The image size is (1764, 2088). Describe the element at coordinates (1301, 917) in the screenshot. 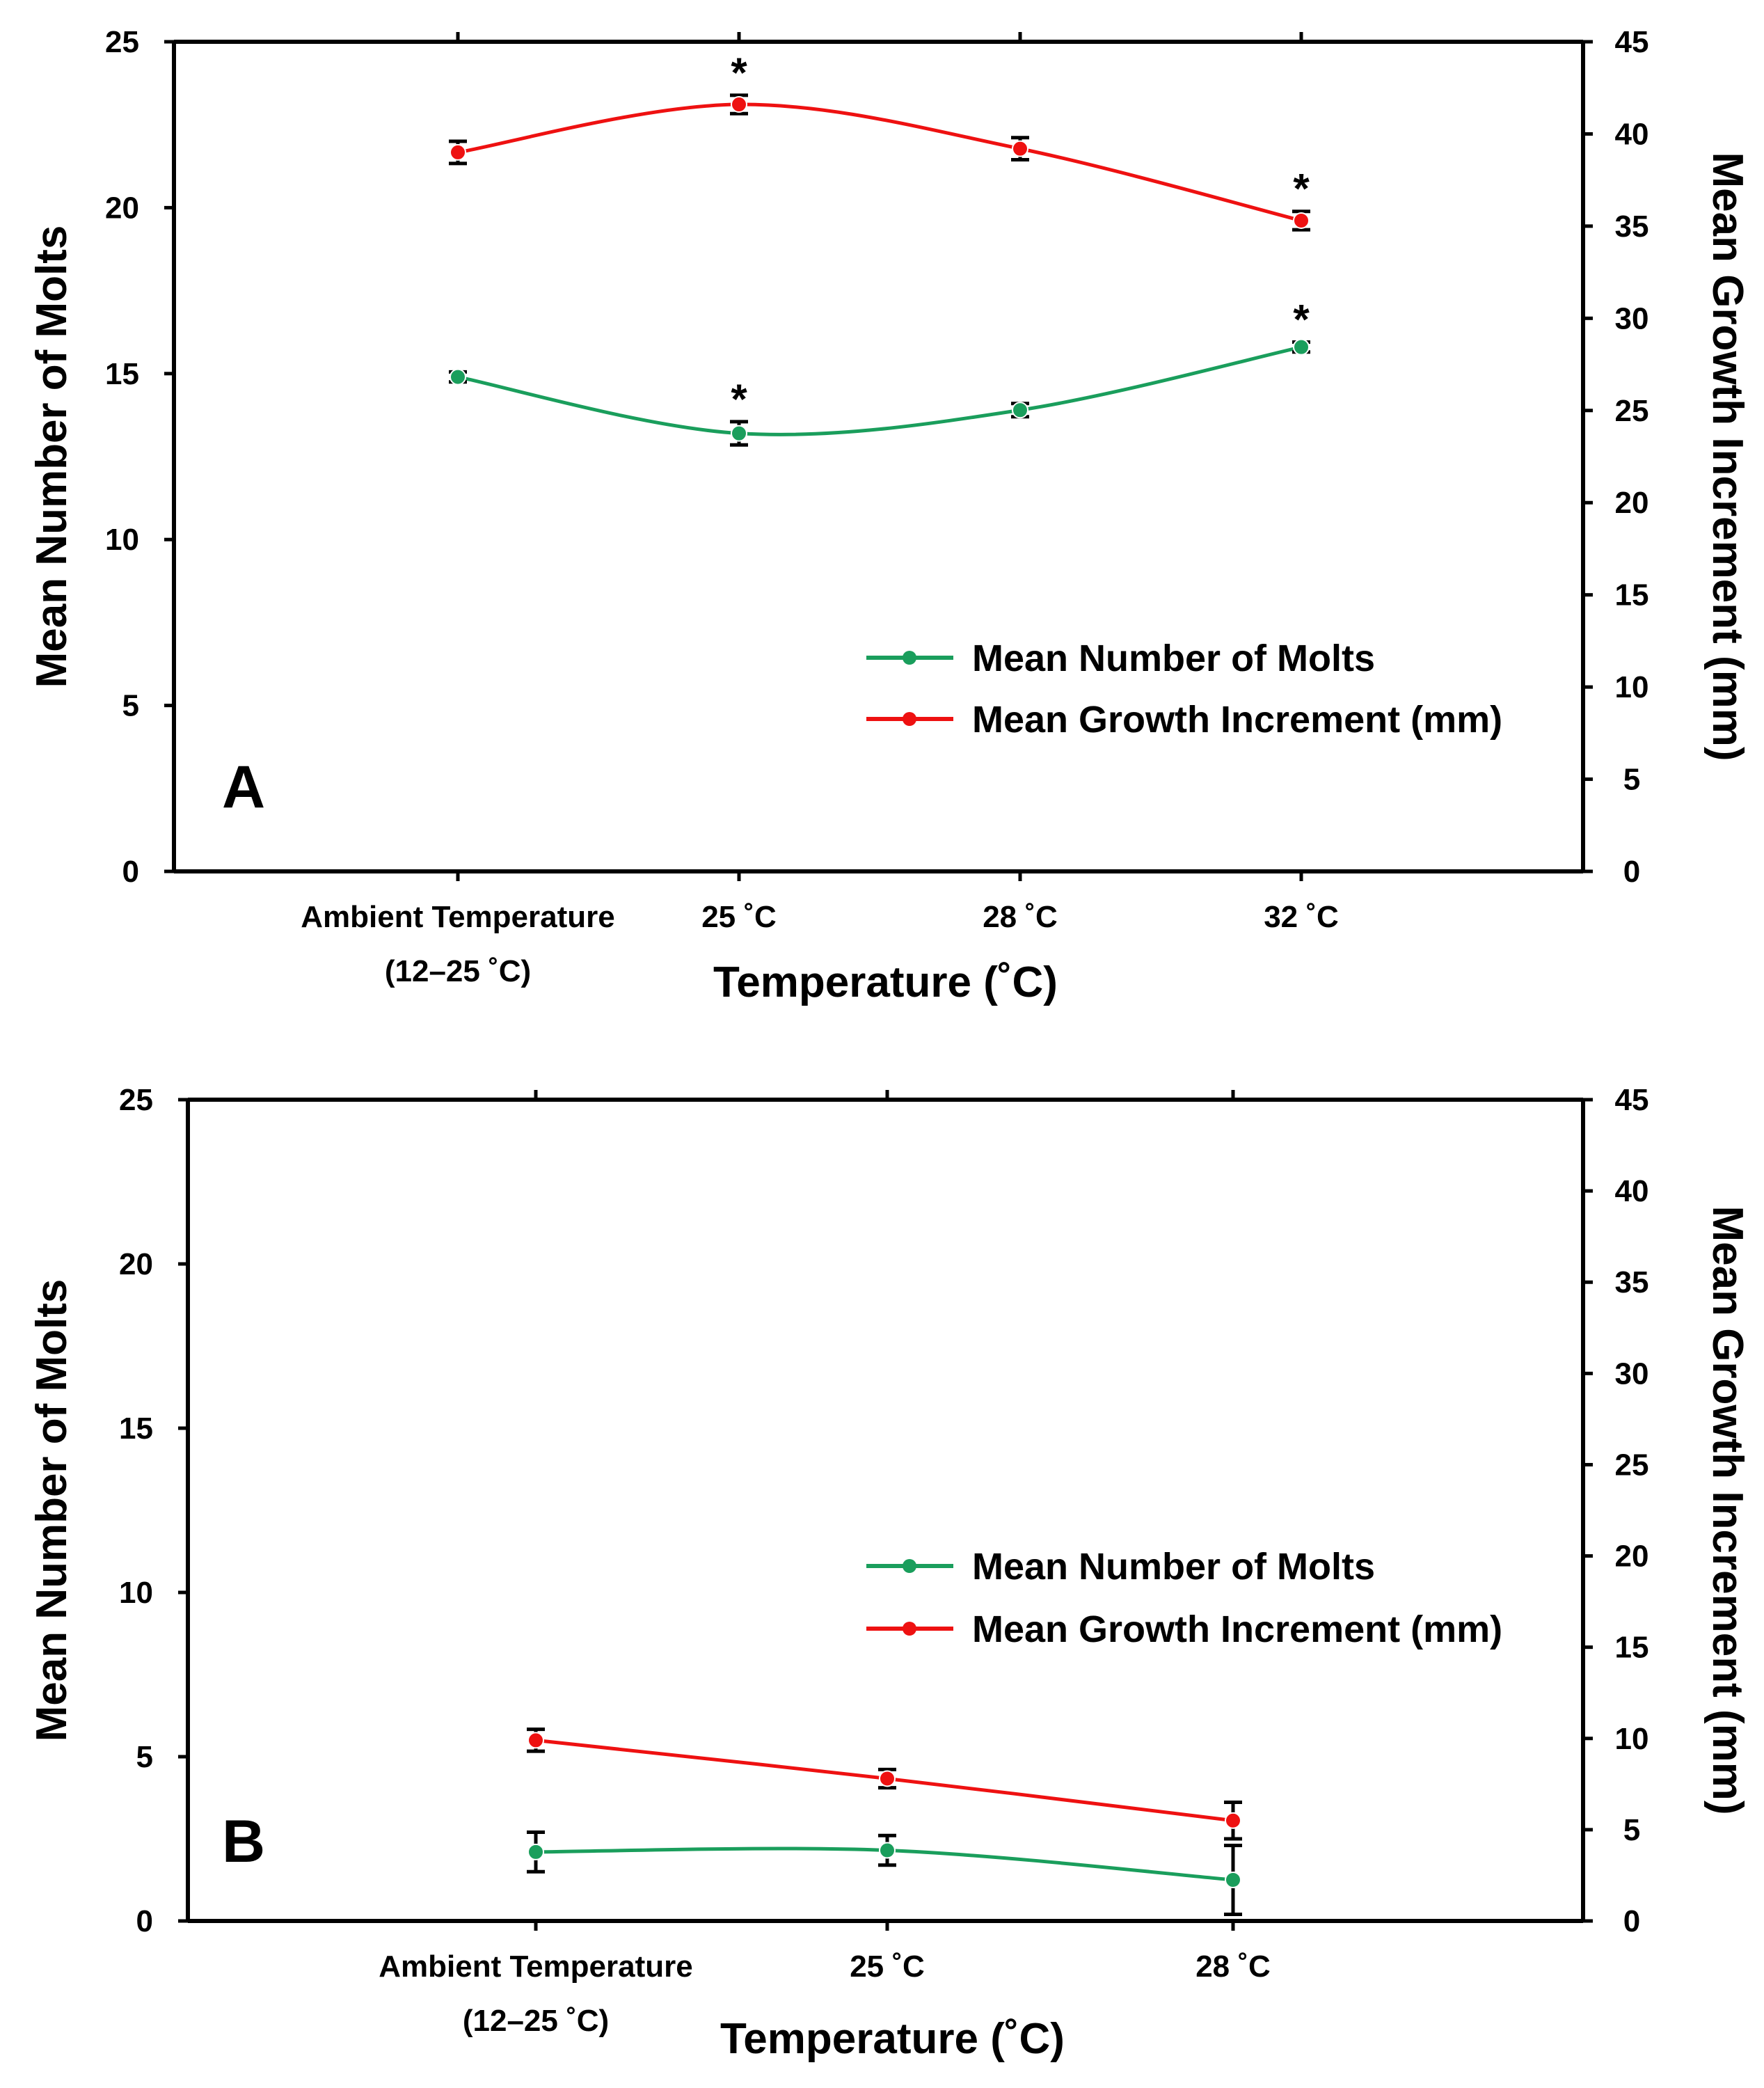

I see `x-category-label: 32 ˚C` at that location.